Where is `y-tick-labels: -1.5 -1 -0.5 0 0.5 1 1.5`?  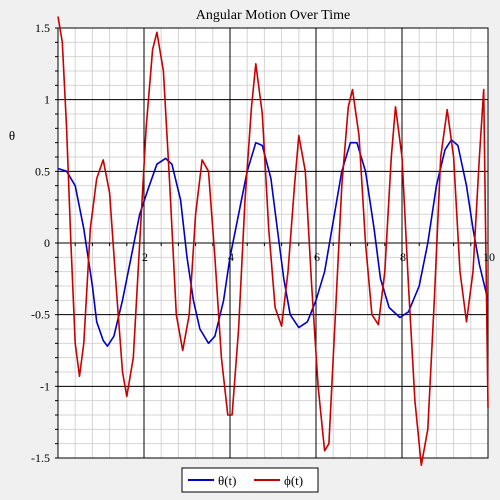 y-tick-labels: -1.5 -1 -0.5 0 0.5 1 1.5 is located at coordinates (40, 243).